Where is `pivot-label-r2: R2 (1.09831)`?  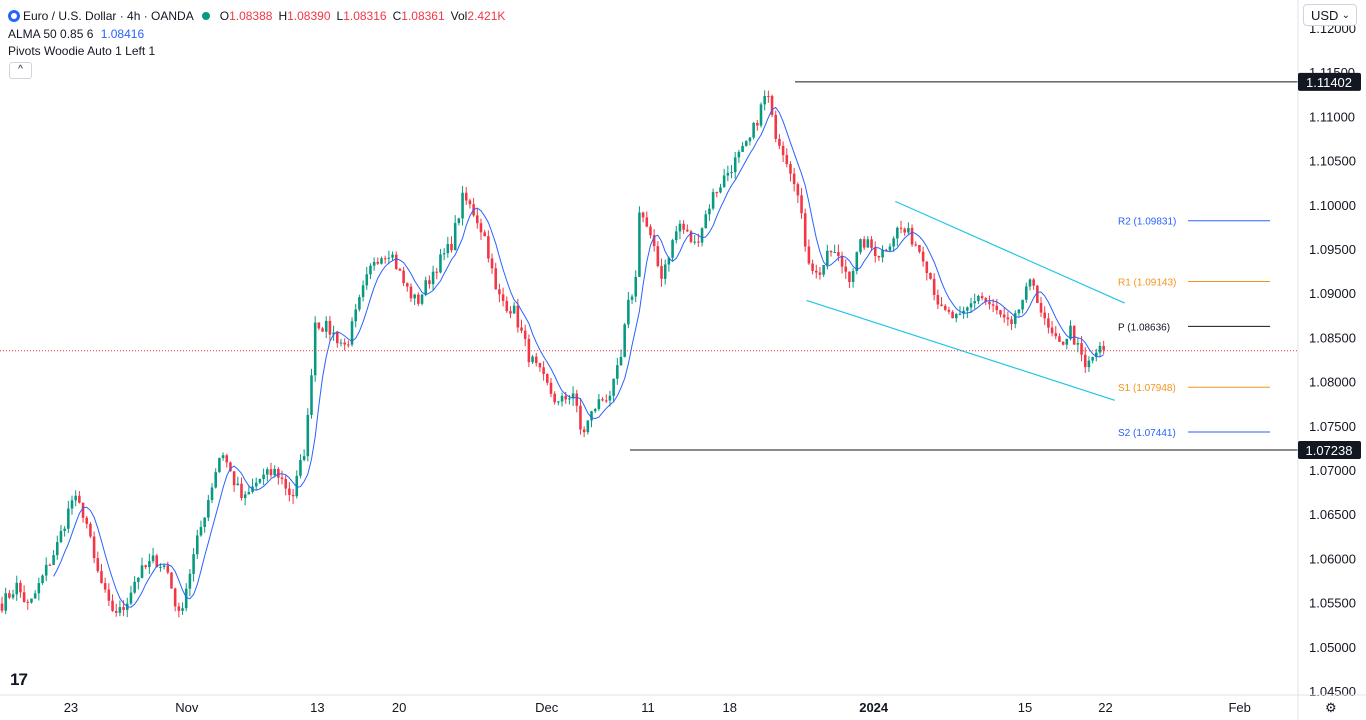 pivot-label-r2: R2 (1.09831) is located at coordinates (1147, 222).